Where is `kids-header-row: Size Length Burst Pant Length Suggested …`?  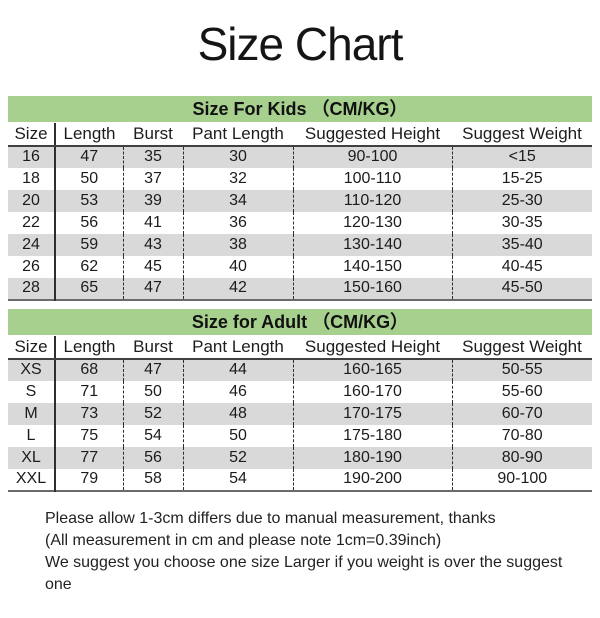
kids-header-row: Size Length Burst Pant Length Suggested … is located at coordinates (300, 134).